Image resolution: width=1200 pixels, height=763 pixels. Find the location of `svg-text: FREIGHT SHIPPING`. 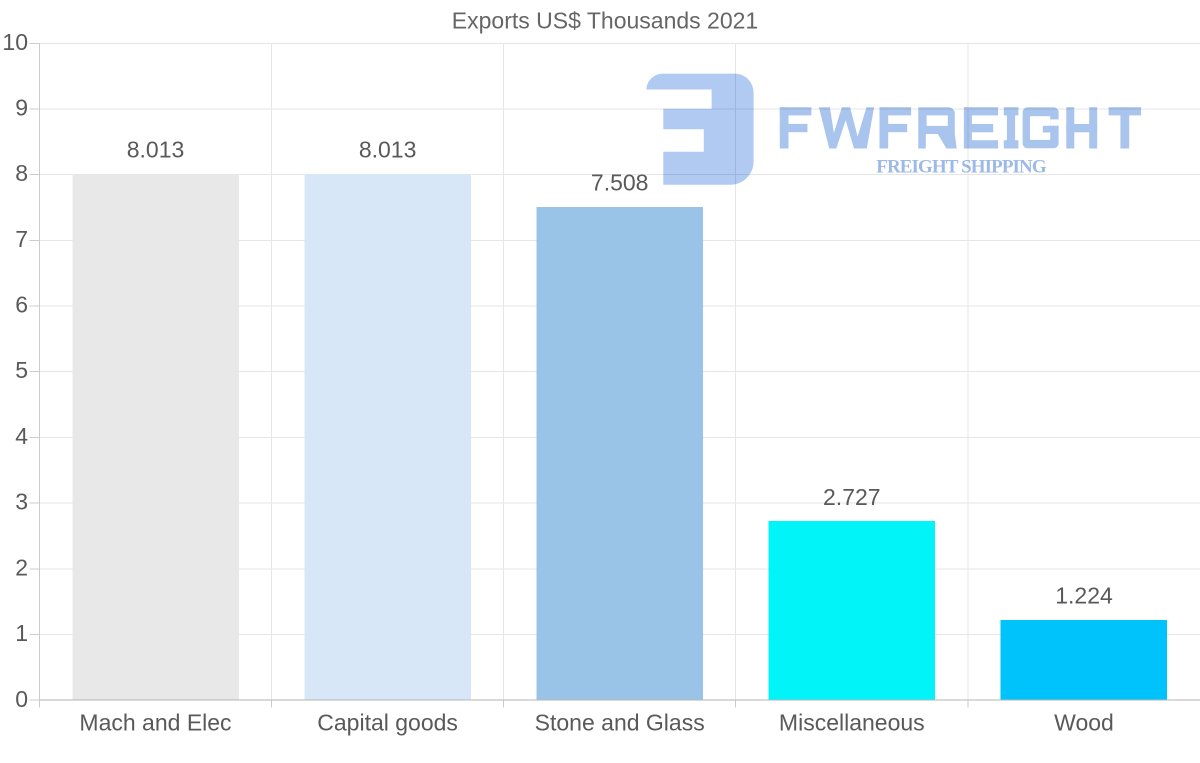

svg-text: FREIGHT SHIPPING is located at coordinates (961, 167).